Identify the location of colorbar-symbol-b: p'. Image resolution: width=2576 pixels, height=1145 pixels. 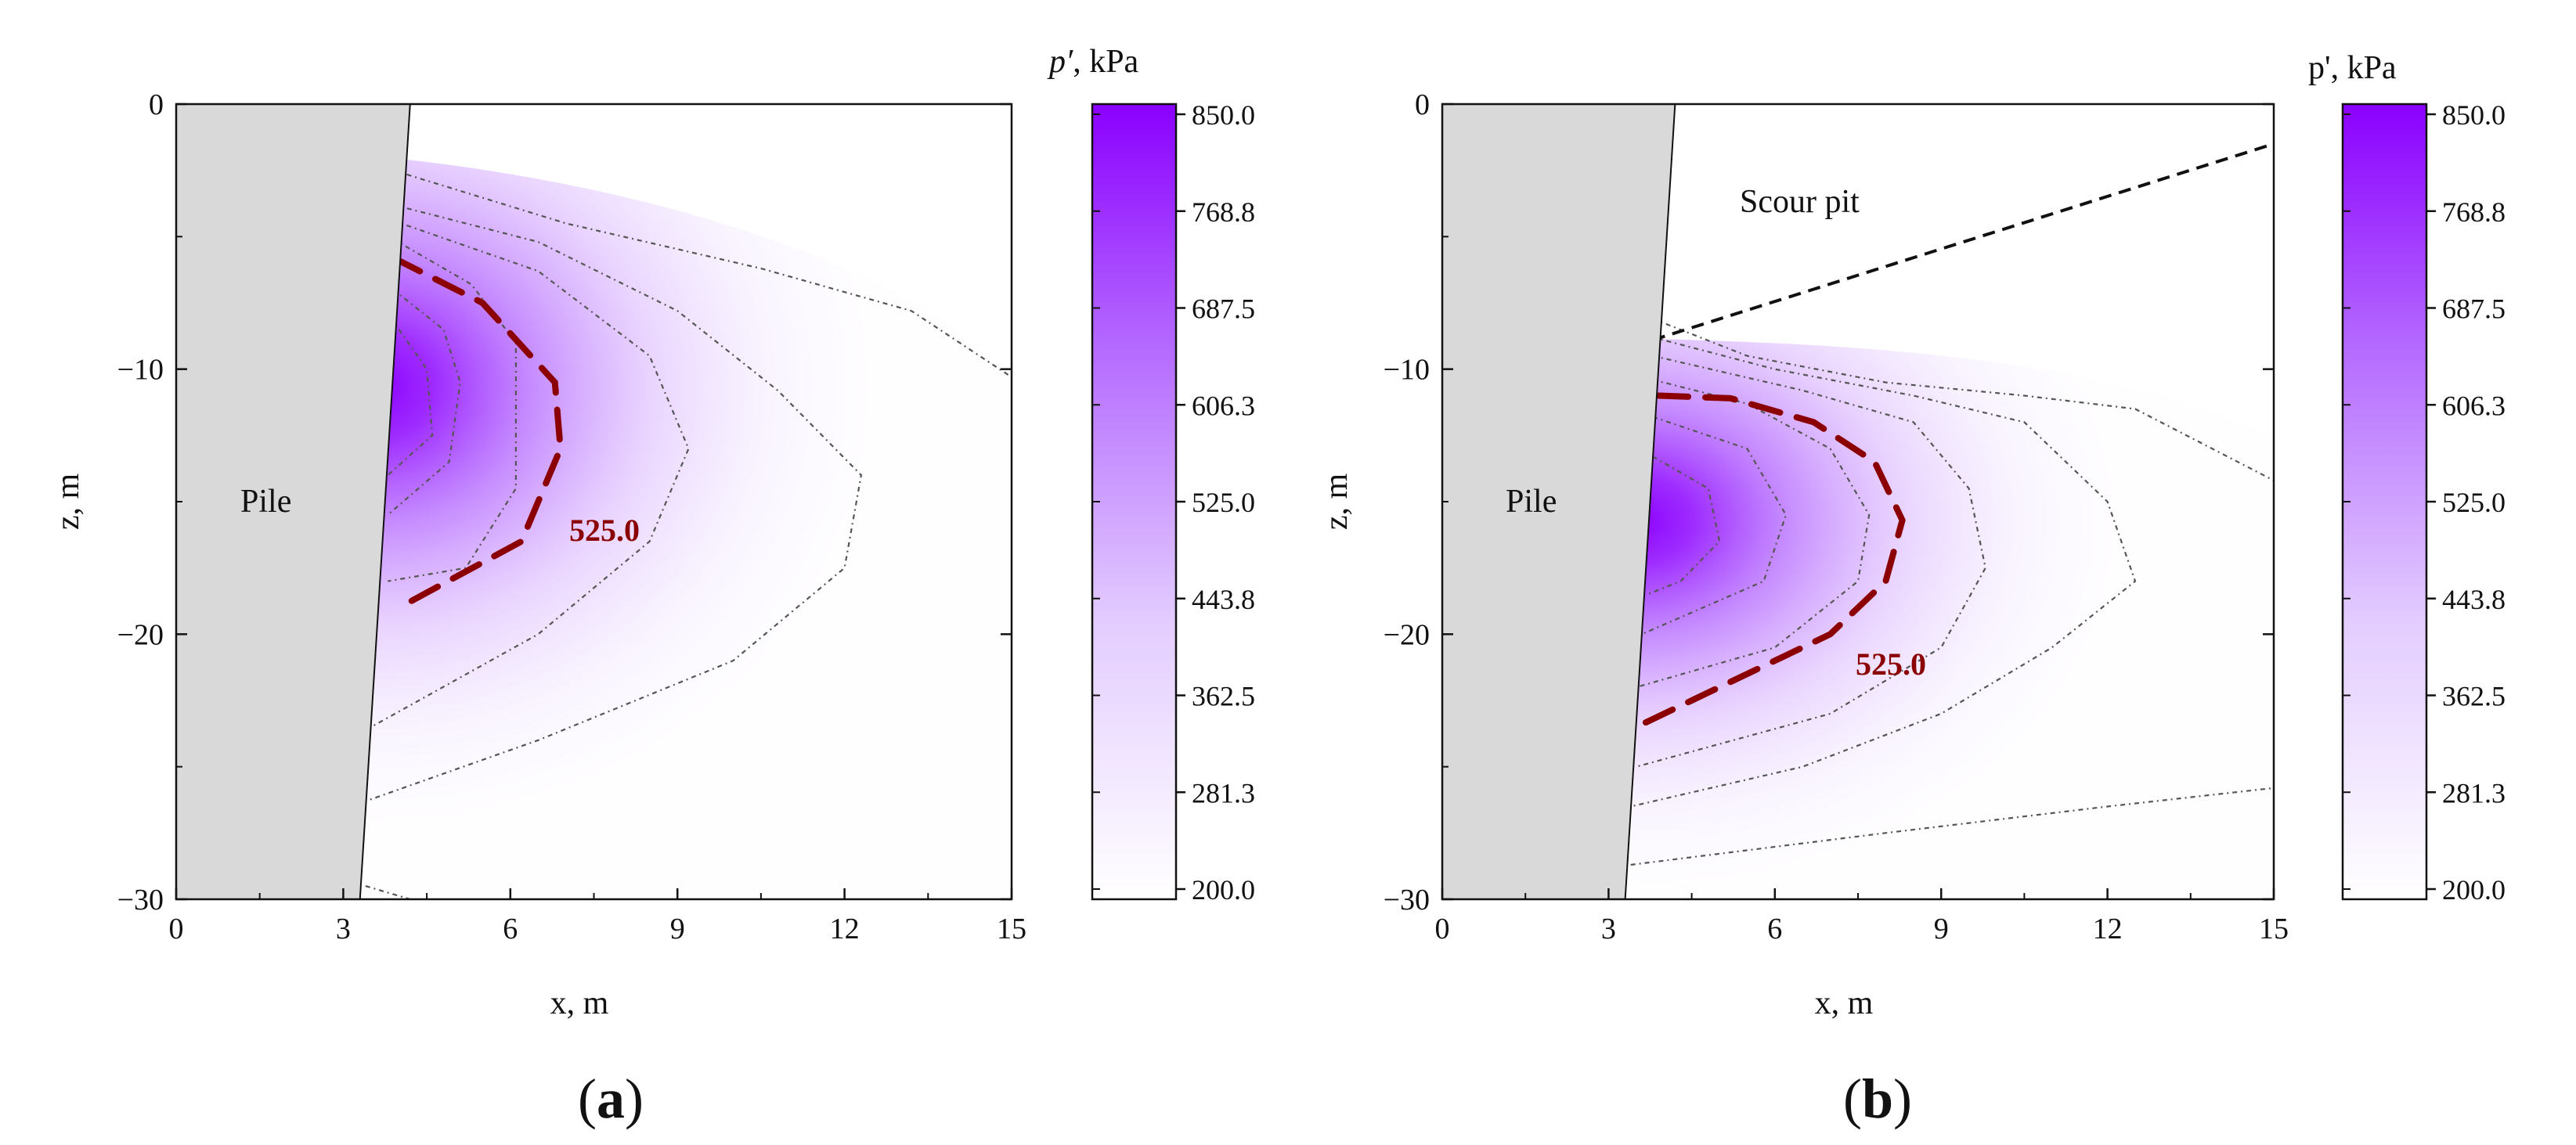
(2319, 68).